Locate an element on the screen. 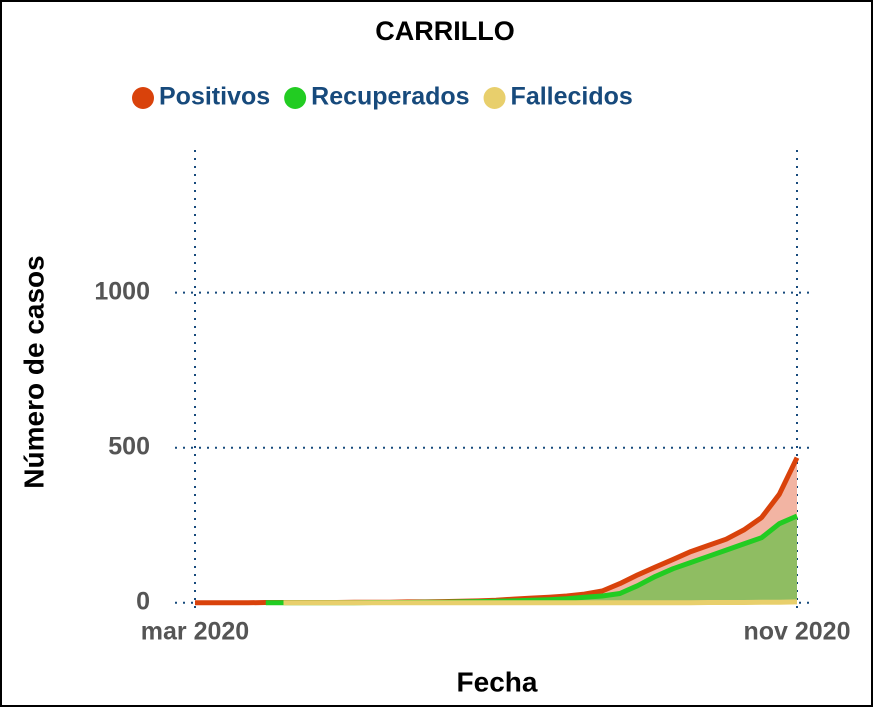 Image resolution: width=873 pixels, height=707 pixels. area is located at coordinates (531, 559).